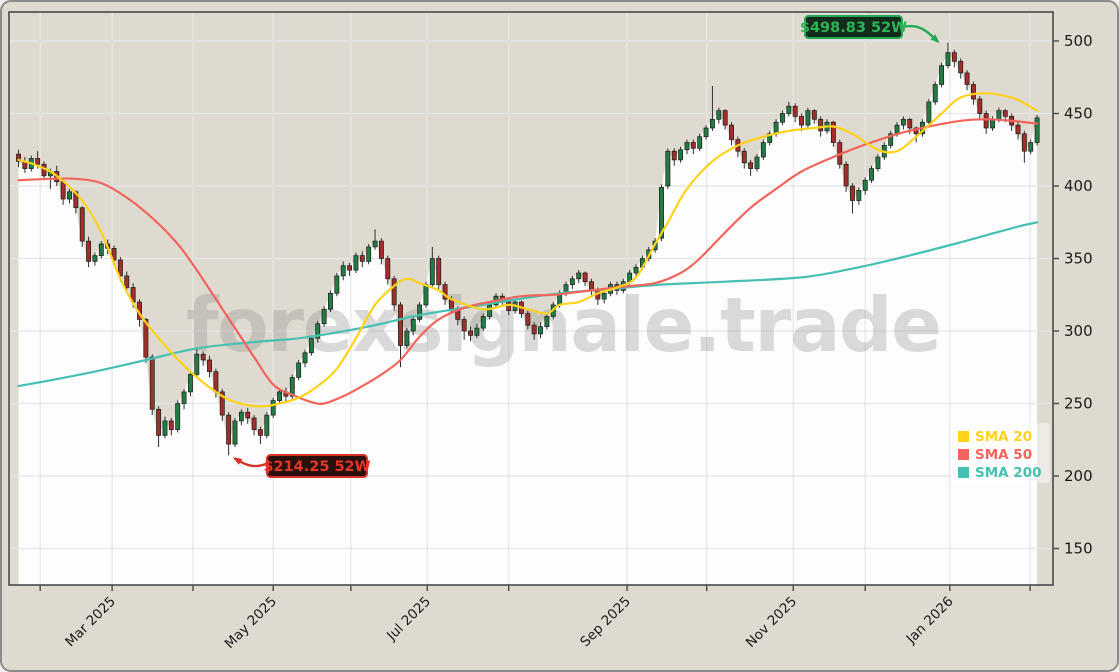 The width and height of the screenshot is (1119, 672). What do you see at coordinates (563, 325) in the screenshot?
I see `watermark-text: forexsignale.trade` at bounding box center [563, 325].